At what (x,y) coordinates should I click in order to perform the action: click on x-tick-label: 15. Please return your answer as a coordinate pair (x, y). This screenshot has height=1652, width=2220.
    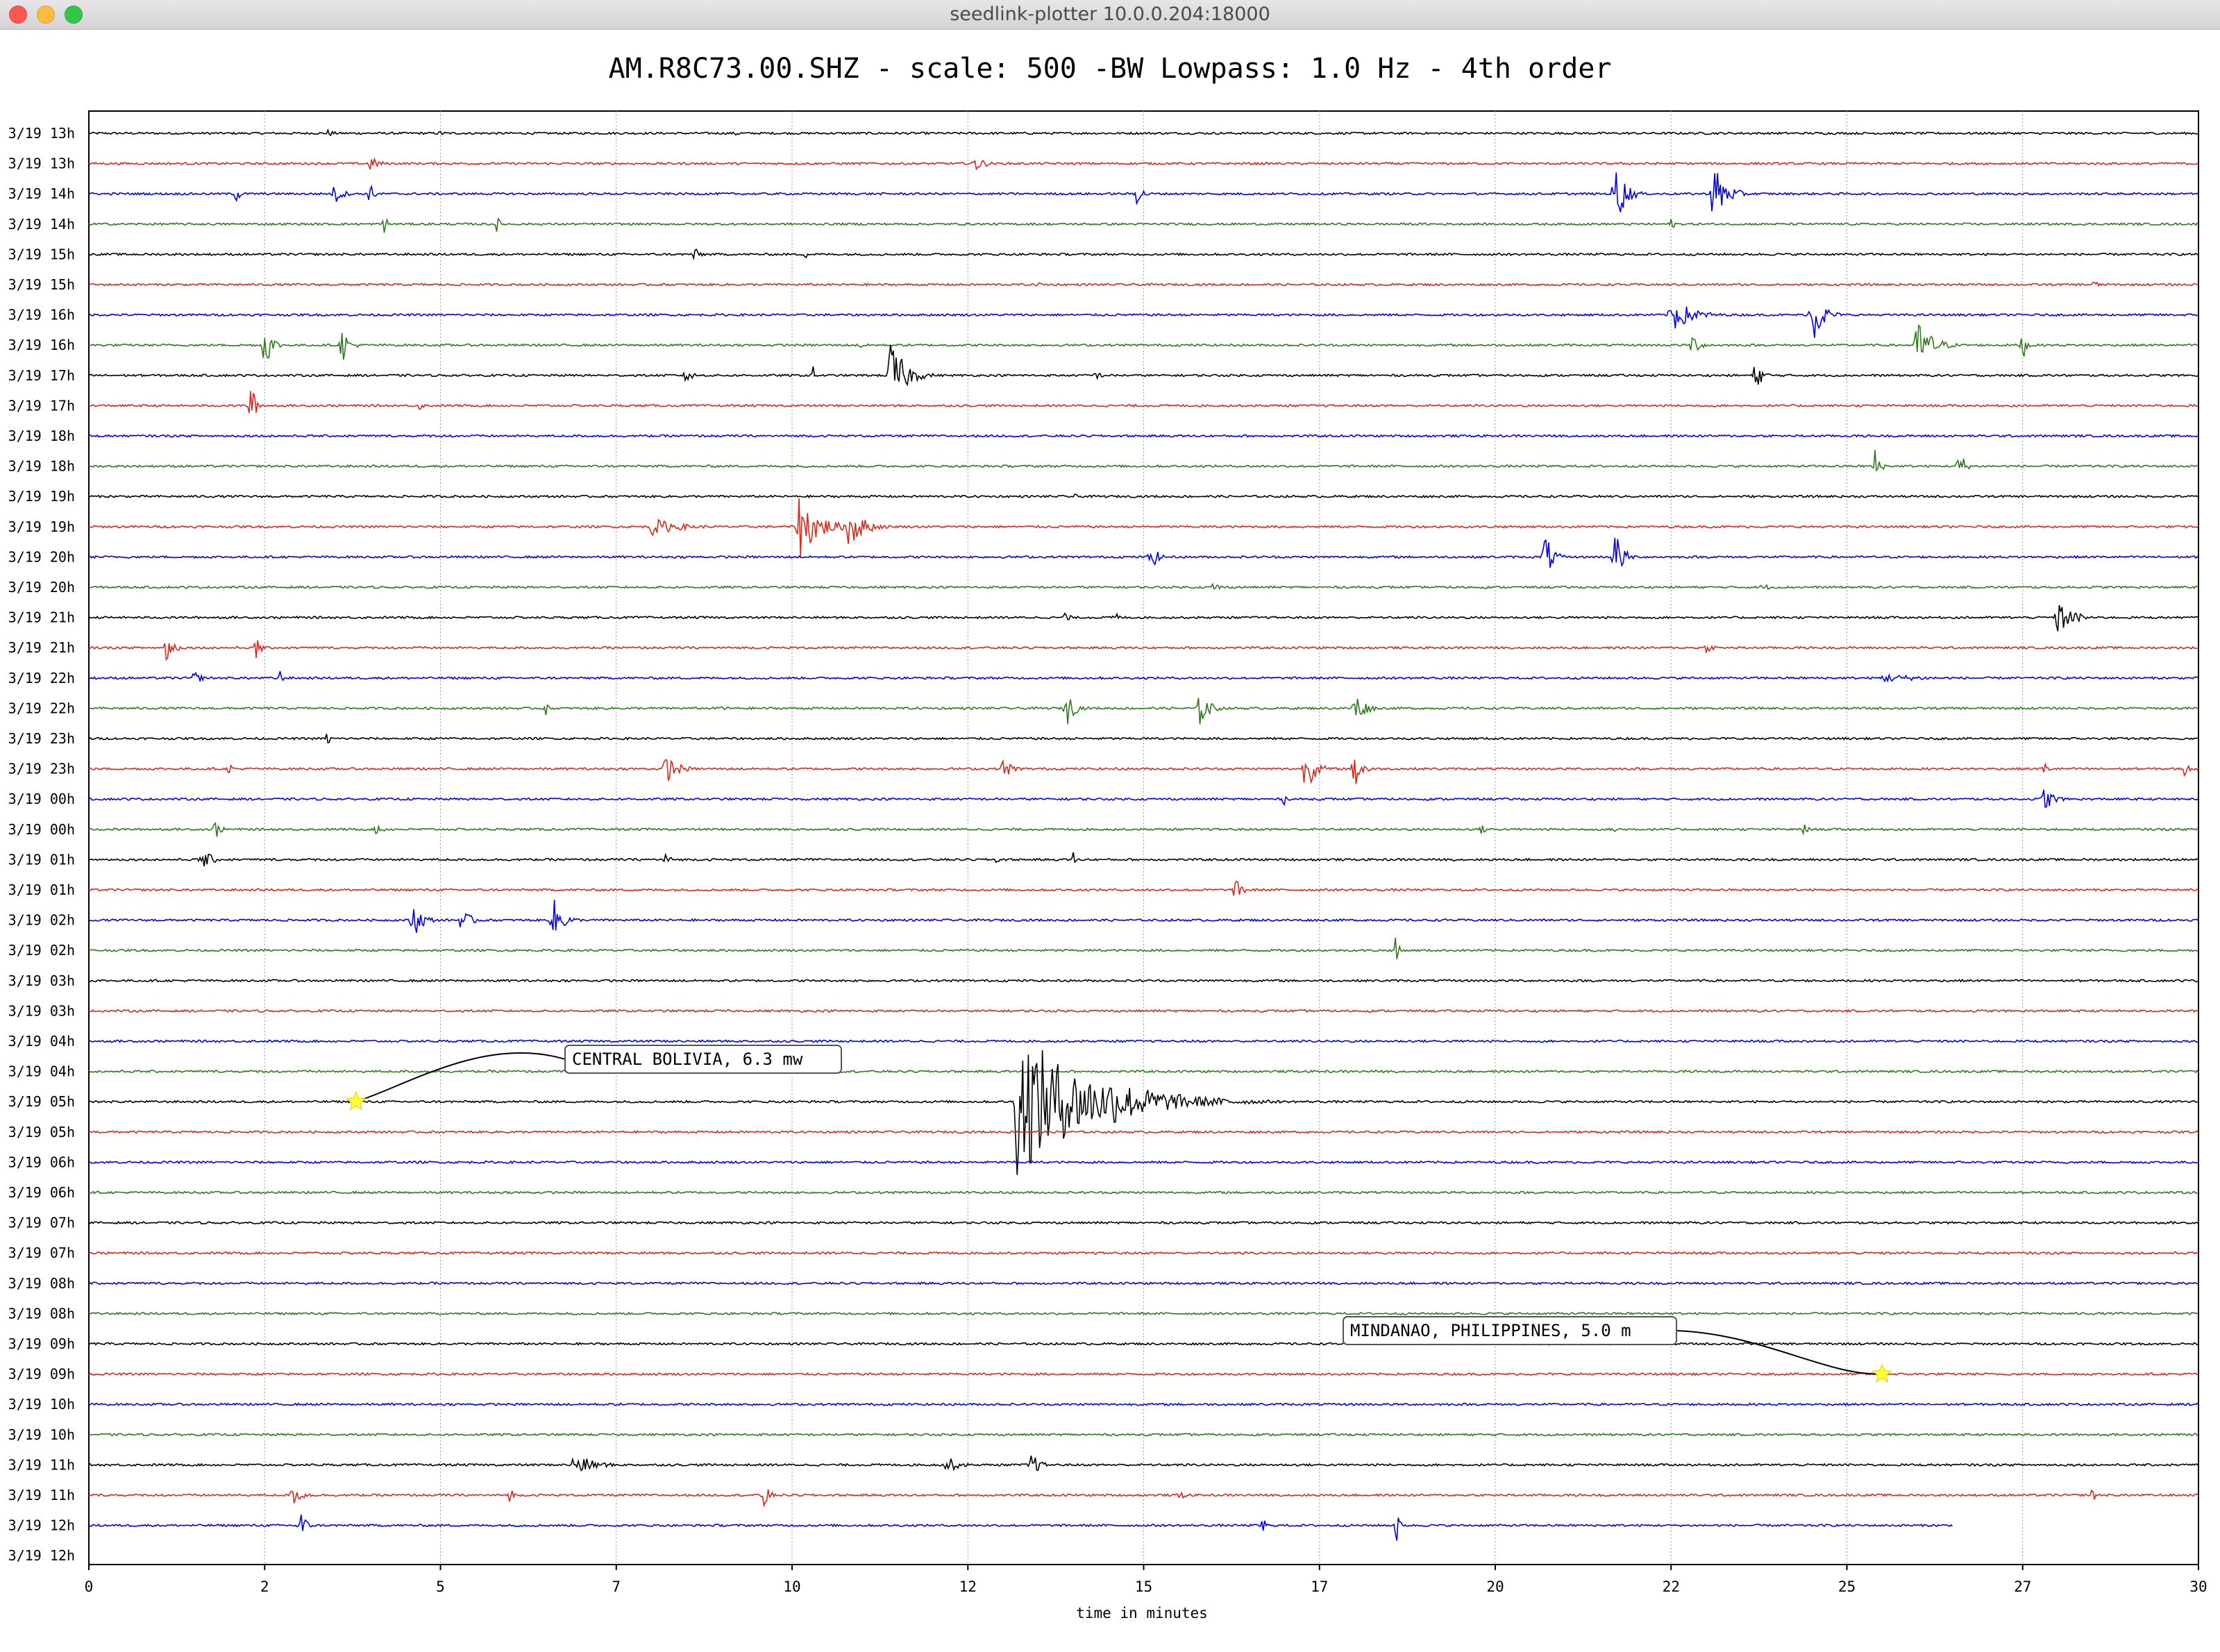
    Looking at the image, I should click on (1143, 1586).